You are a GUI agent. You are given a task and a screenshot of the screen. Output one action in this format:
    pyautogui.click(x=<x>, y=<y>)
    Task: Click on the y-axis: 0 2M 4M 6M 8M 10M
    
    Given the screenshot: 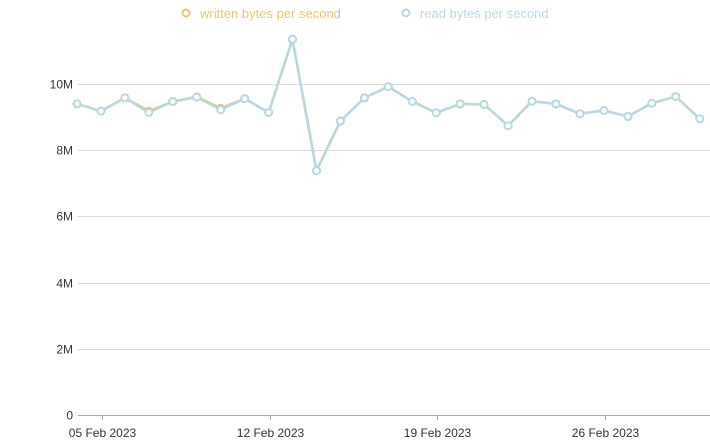 What is the action you would take?
    pyautogui.click(x=62, y=250)
    